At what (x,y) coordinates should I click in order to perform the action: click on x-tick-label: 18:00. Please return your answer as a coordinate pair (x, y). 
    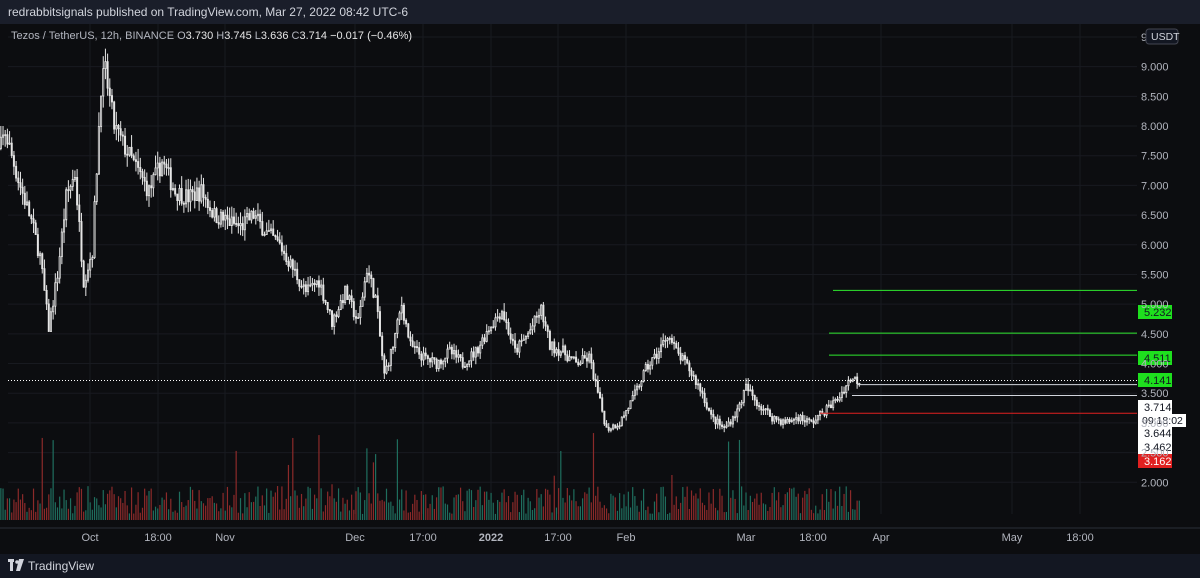
    Looking at the image, I should click on (1080, 538).